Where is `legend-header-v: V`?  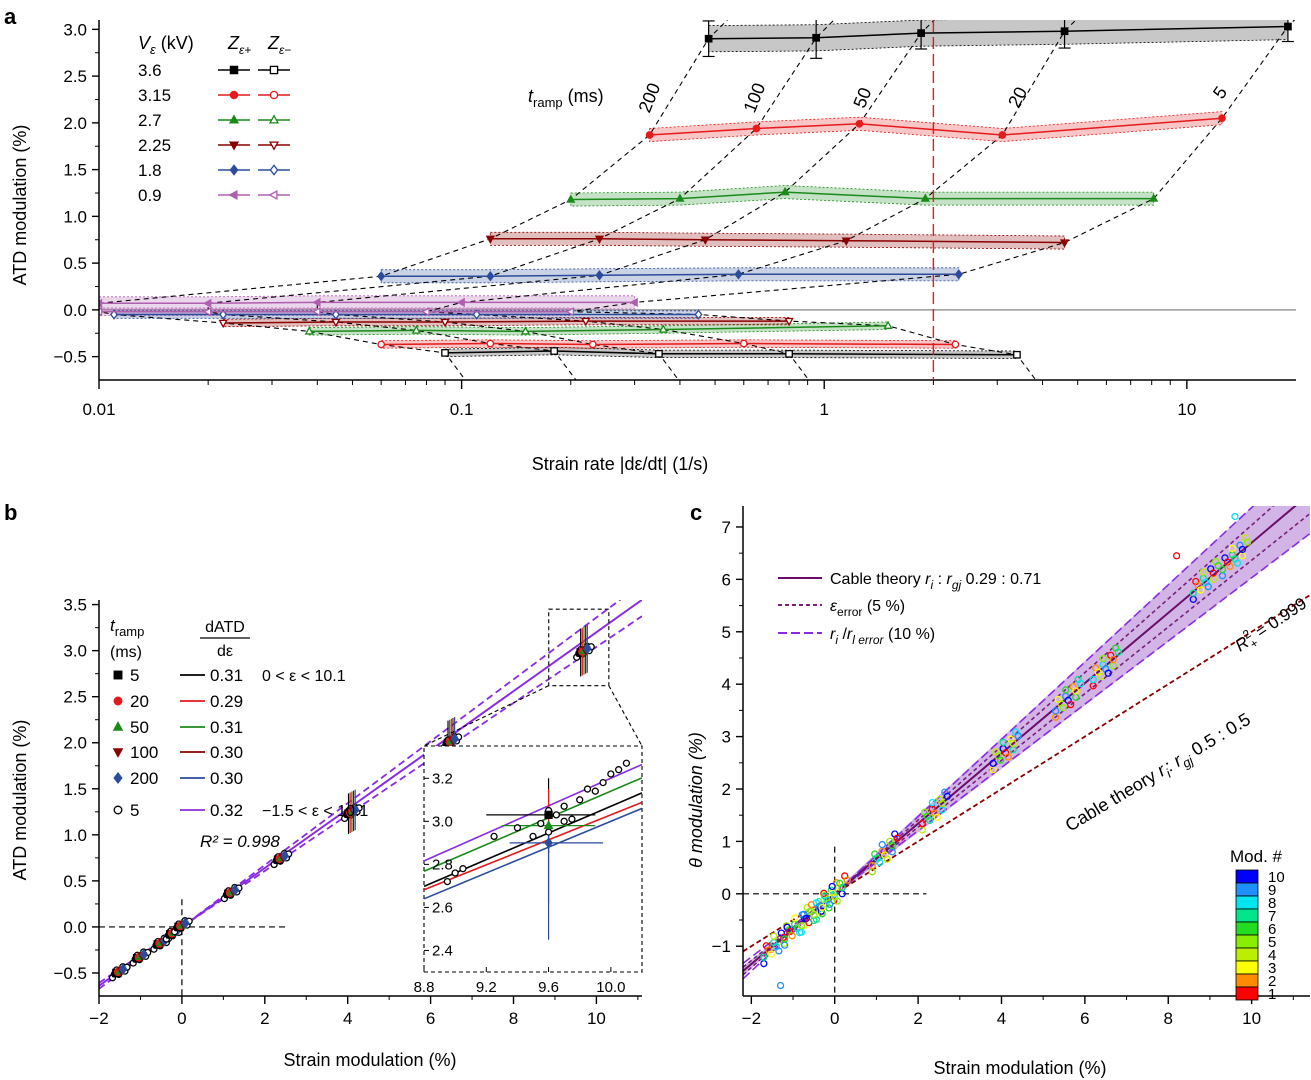
legend-header-v: V is located at coordinates (145, 43).